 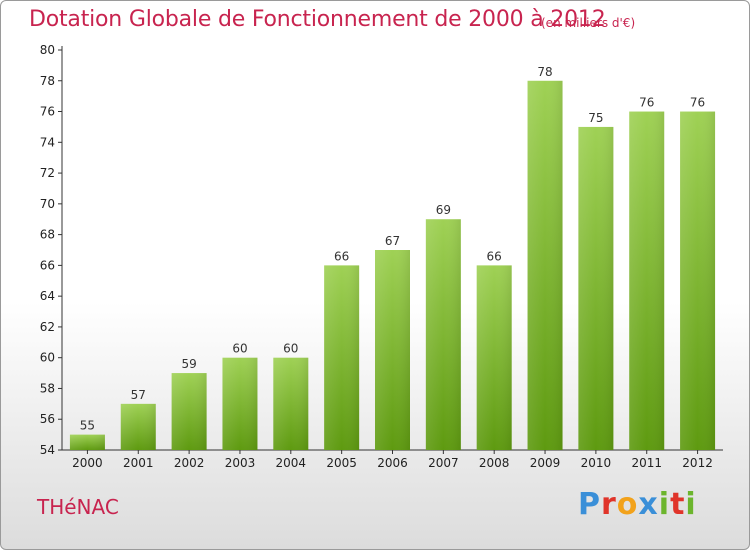 What do you see at coordinates (87, 463) in the screenshot?
I see `x-tick-label: 2000` at bounding box center [87, 463].